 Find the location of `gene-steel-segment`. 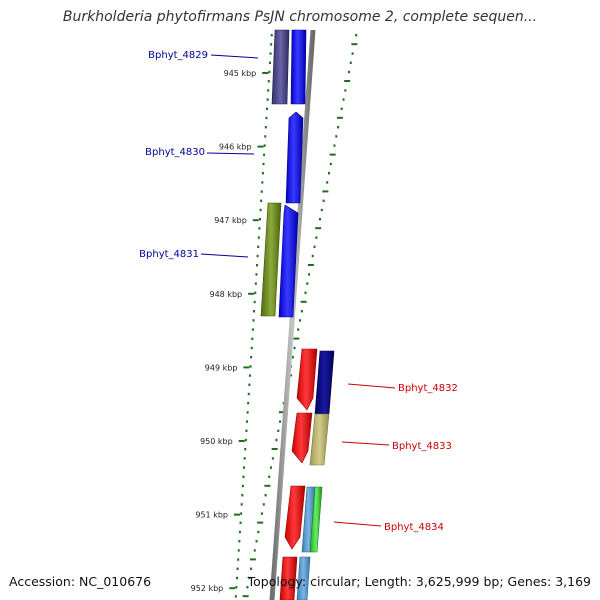

gene-steel-segment is located at coordinates (303, 578).